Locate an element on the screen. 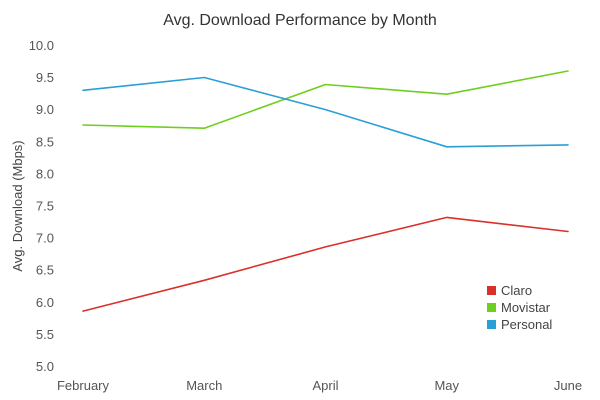 The height and width of the screenshot is (400, 600). y-axis-ticks: 5.0 5.5 6.0 6.5 7.0 7.5 8.0 8.5 9.0 9.5 10.0 is located at coordinates (41, 206).